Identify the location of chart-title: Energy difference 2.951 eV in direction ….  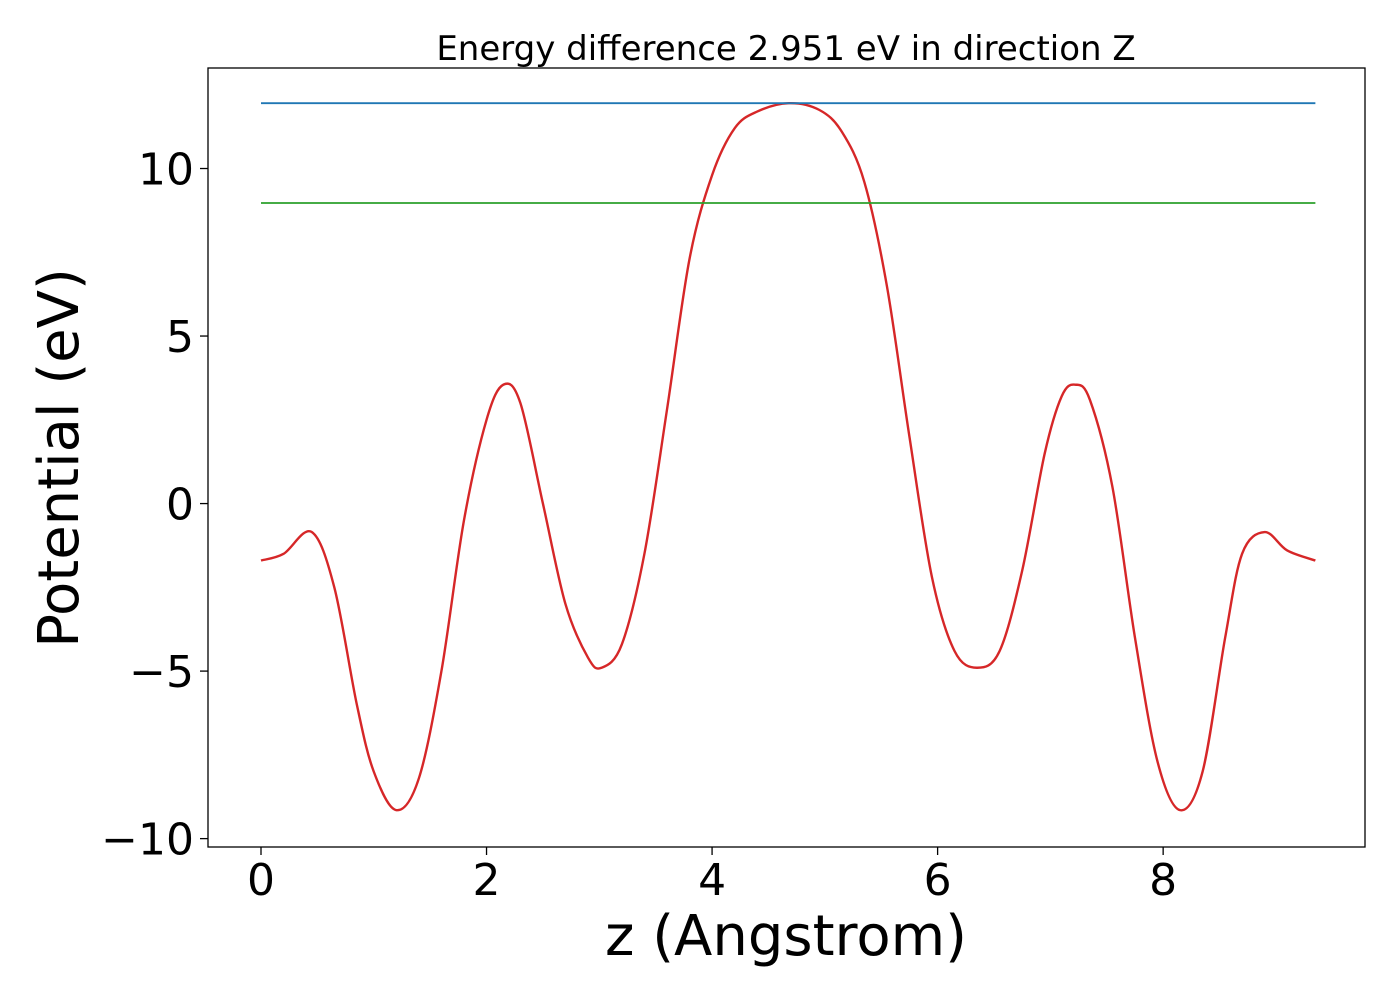
(785, 49).